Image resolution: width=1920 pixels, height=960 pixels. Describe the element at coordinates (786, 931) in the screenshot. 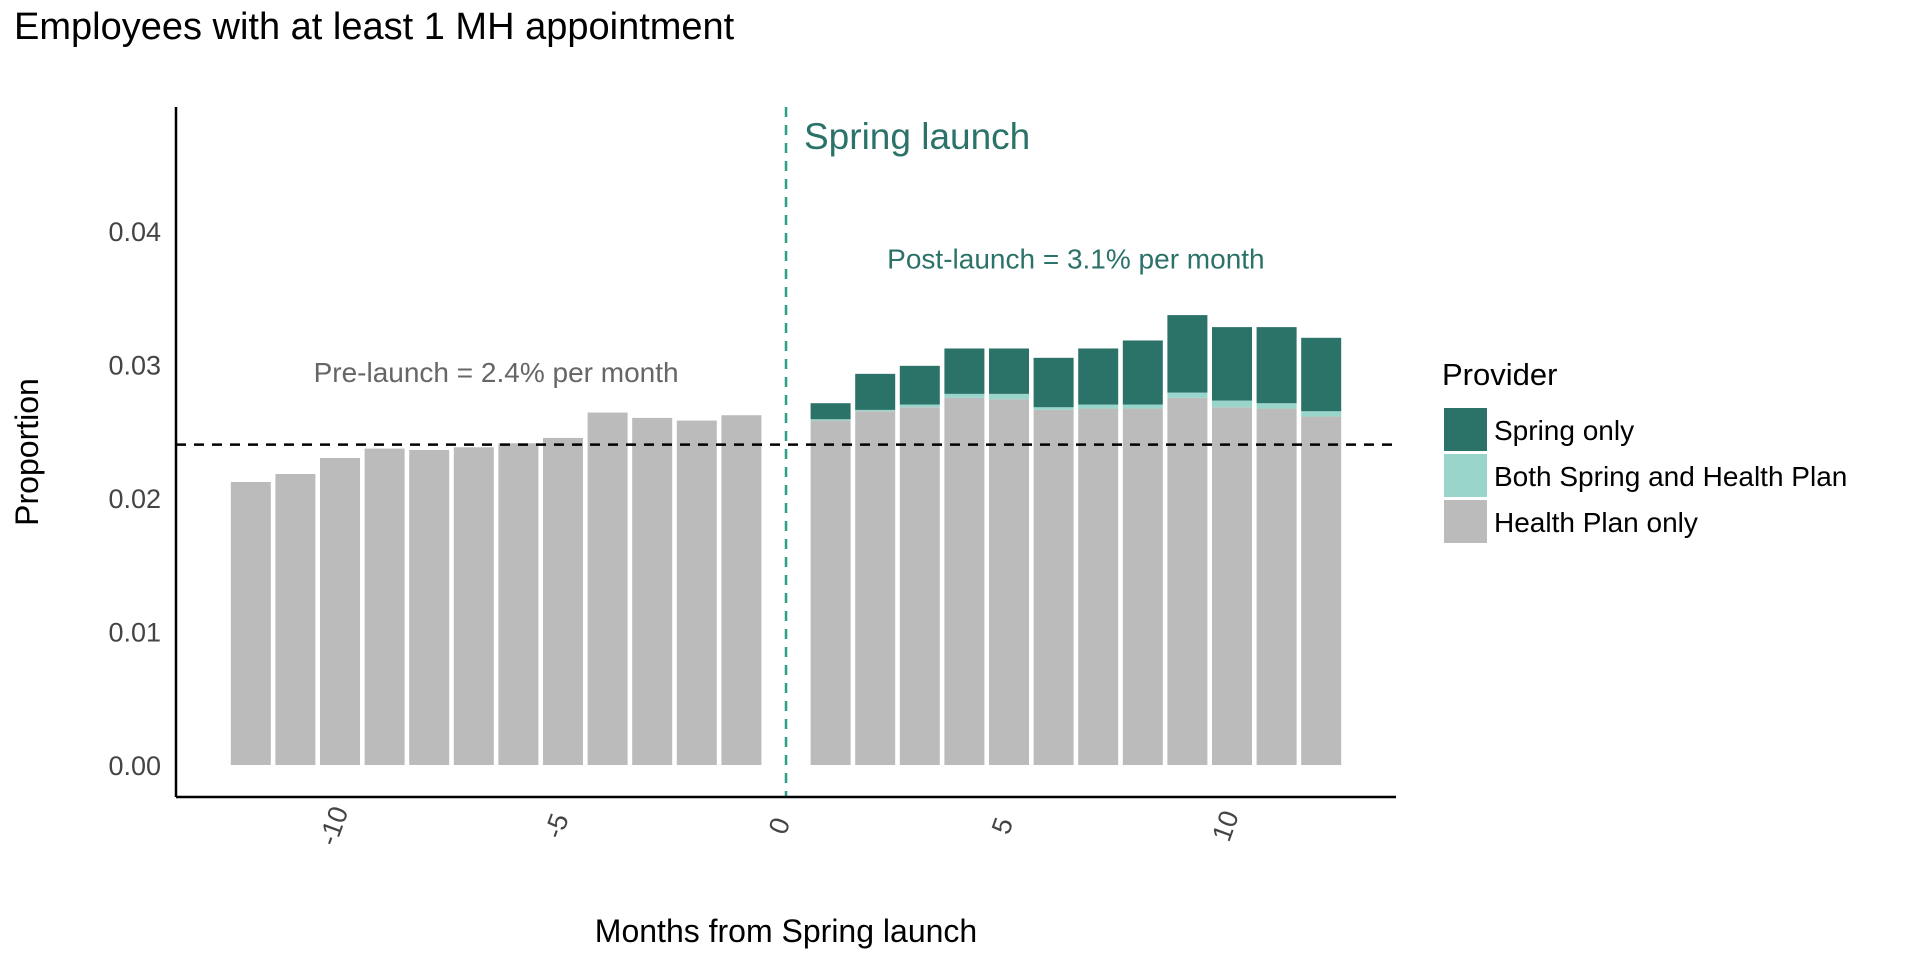

I see `x-axis-title: Months from Spring launch` at that location.